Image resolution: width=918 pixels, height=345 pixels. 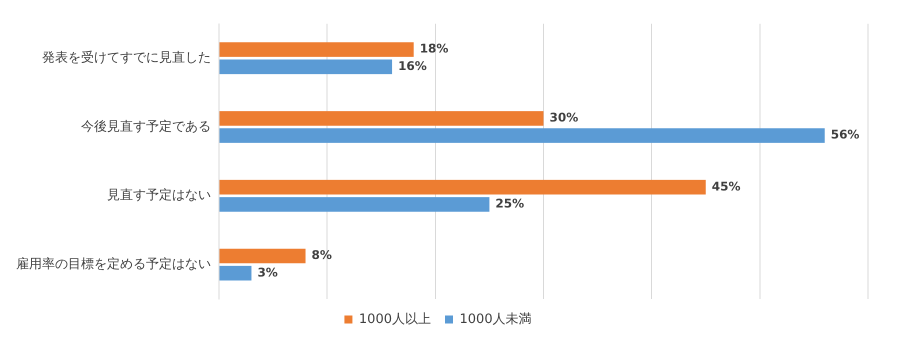 I want to click on y-tick-label: 雇用率の目標を定める予定はない, so click(x=113, y=264).